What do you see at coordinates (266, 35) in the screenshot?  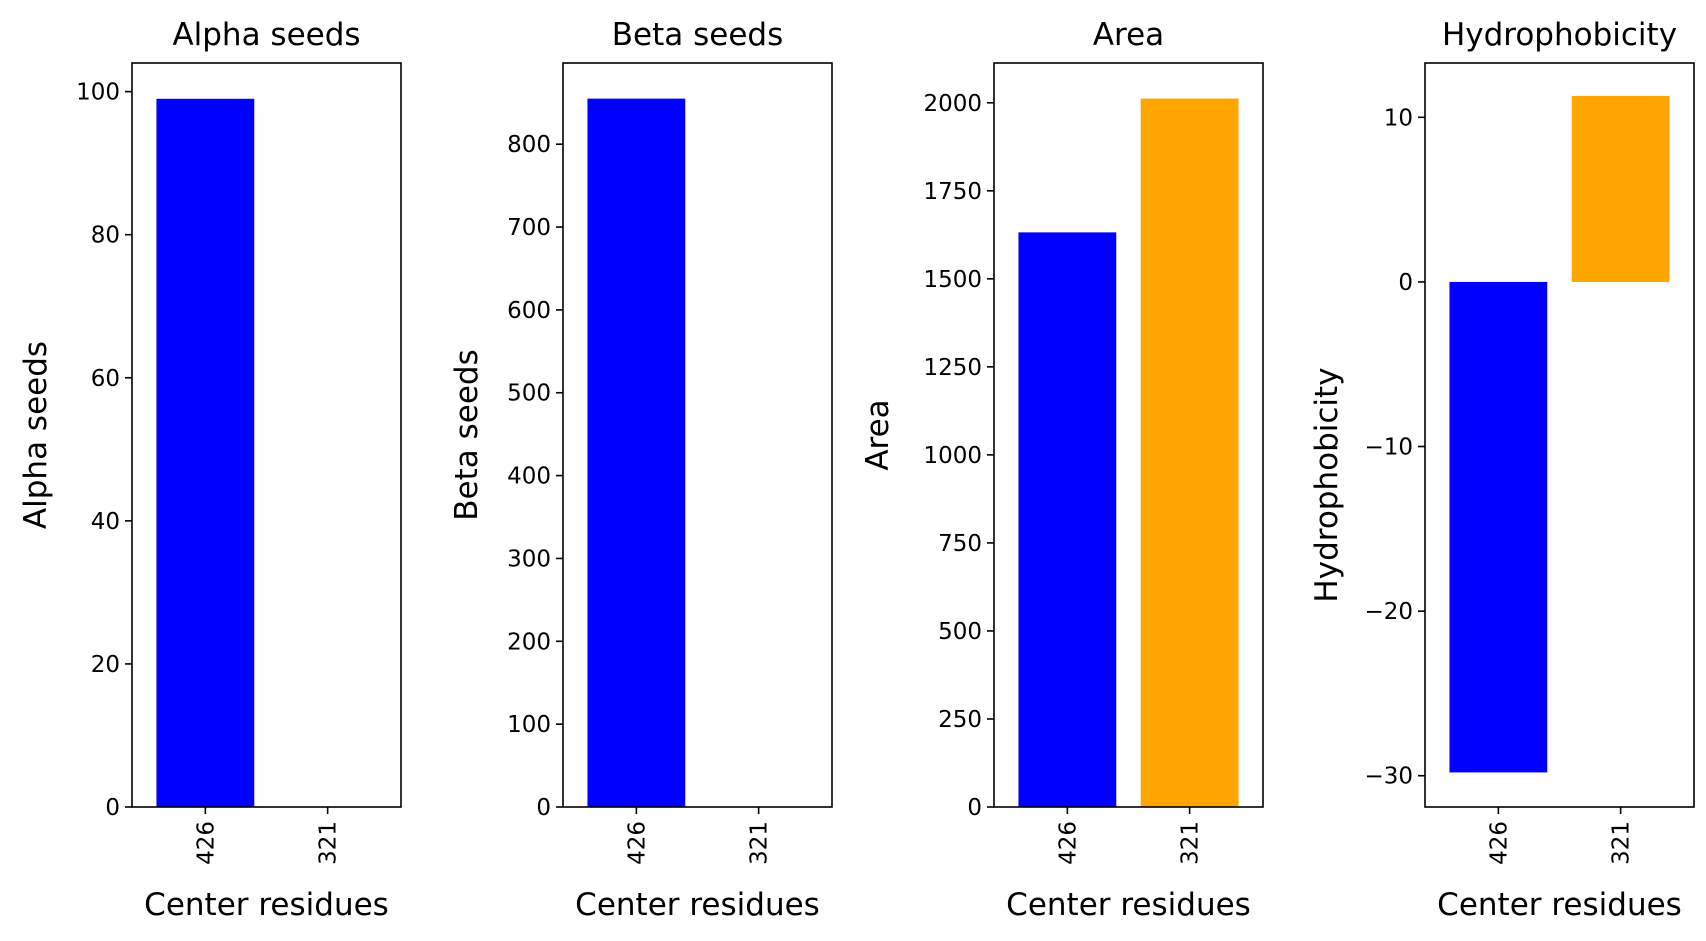 I see `chart-title-alpha-seeds: Alpha seeds` at bounding box center [266, 35].